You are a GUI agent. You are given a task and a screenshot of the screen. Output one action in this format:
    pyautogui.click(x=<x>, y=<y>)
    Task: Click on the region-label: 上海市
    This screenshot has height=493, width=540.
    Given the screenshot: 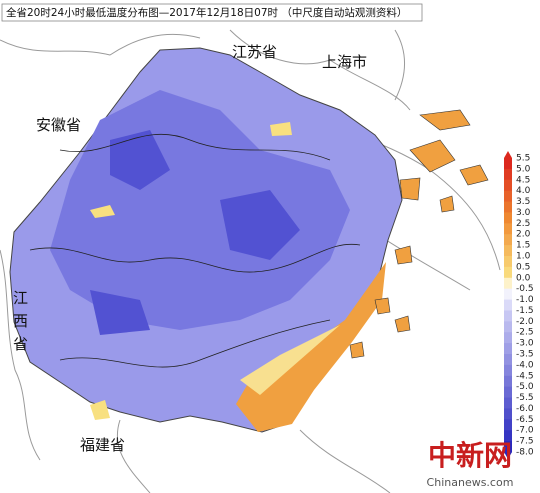 What is the action you would take?
    pyautogui.click(x=344, y=62)
    